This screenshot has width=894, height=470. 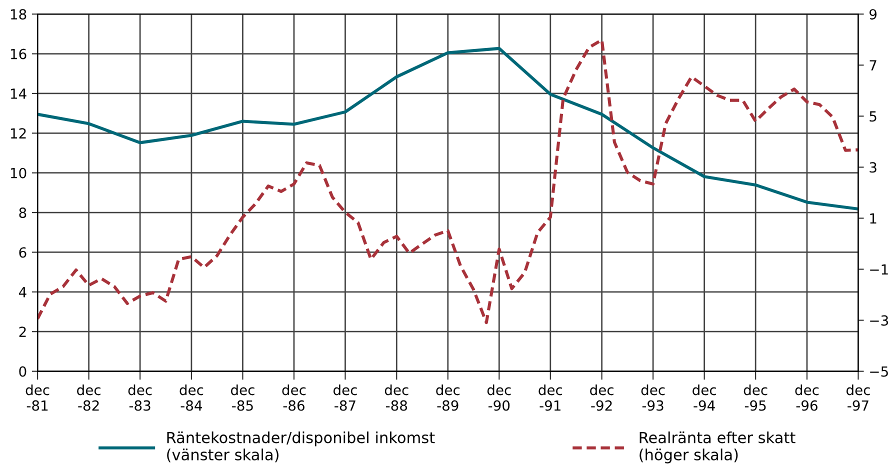 I want to click on y2-tick-label: −1, so click(x=879, y=269).